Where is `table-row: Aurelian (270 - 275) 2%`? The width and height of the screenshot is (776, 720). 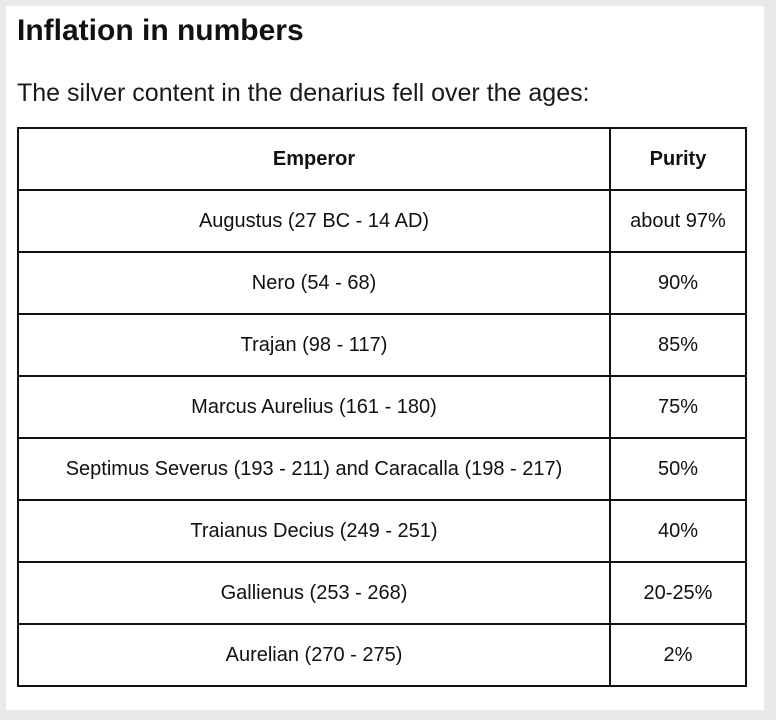
table-row: Aurelian (270 - 275) 2% is located at coordinates (382, 655).